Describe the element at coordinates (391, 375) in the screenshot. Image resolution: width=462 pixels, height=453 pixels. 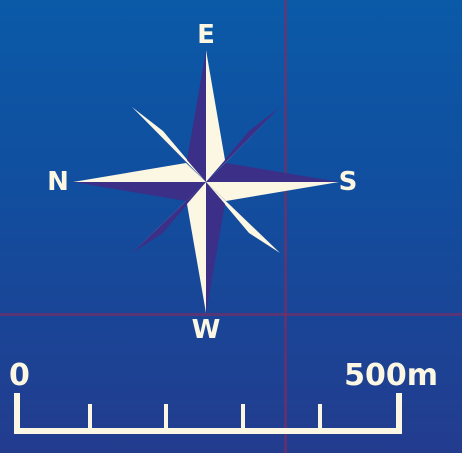
I see `scale-end-label: 500m` at that location.